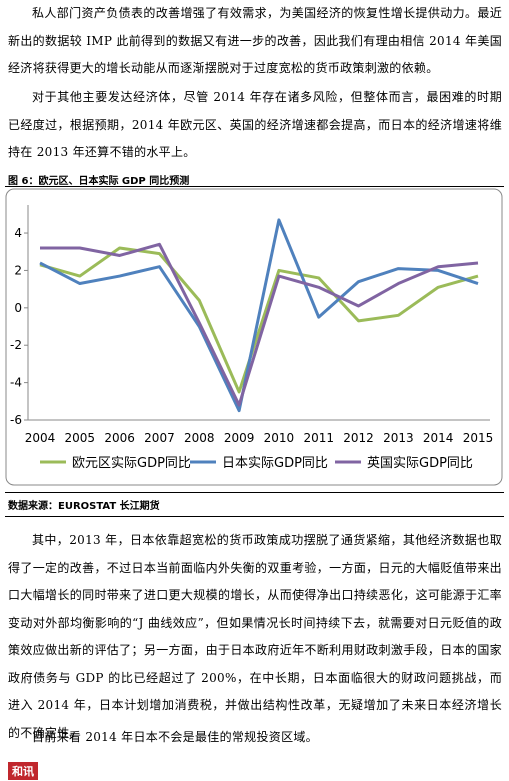 Image resolution: width=509 pixels, height=781 pixels. What do you see at coordinates (18, 308) in the screenshot?
I see `y-tick-label: 0` at bounding box center [18, 308].